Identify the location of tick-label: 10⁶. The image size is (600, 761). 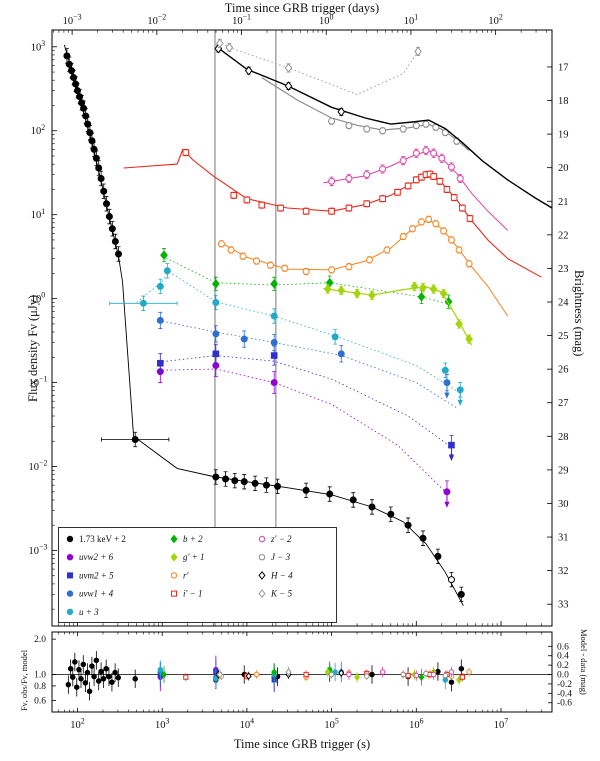
(416, 724).